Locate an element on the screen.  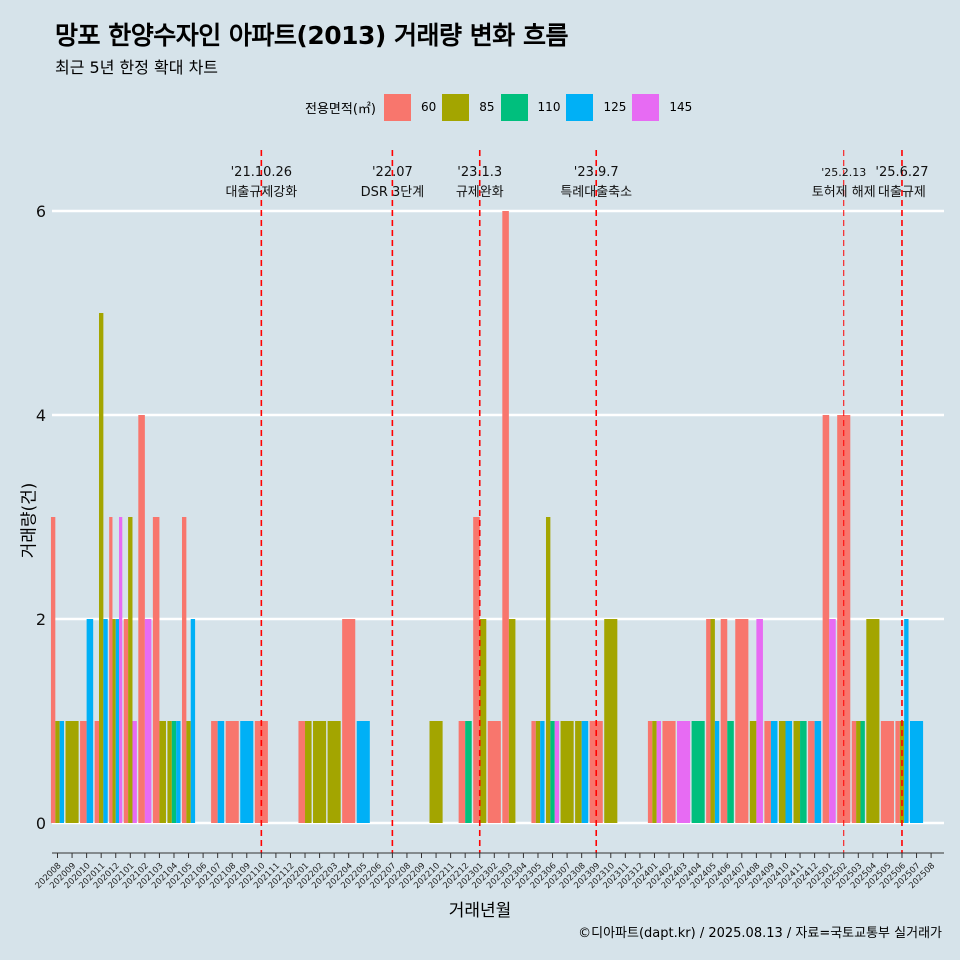
legend-label: 60 is located at coordinates (428, 107).